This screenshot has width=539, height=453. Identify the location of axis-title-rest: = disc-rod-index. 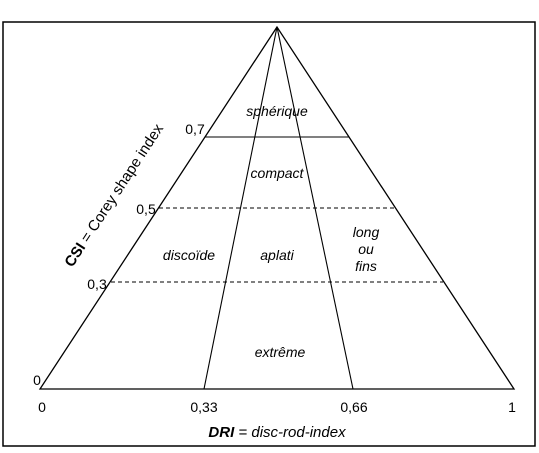
(290, 432).